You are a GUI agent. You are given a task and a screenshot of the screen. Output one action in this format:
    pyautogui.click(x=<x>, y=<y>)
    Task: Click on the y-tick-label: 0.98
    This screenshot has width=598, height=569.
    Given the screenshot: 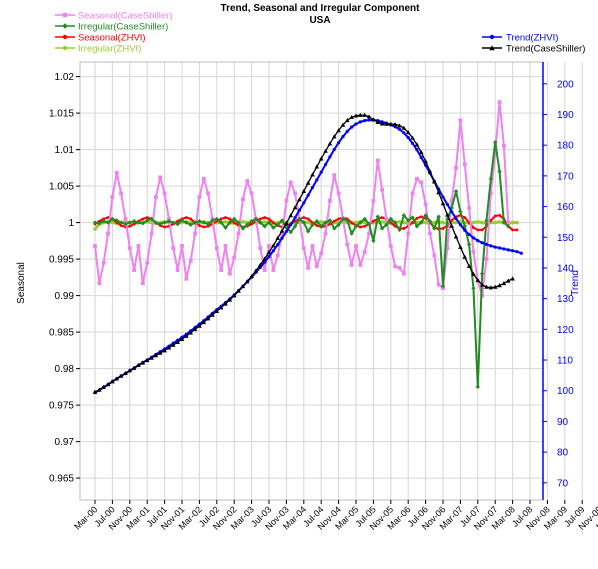 What is the action you would take?
    pyautogui.click(x=65, y=369)
    